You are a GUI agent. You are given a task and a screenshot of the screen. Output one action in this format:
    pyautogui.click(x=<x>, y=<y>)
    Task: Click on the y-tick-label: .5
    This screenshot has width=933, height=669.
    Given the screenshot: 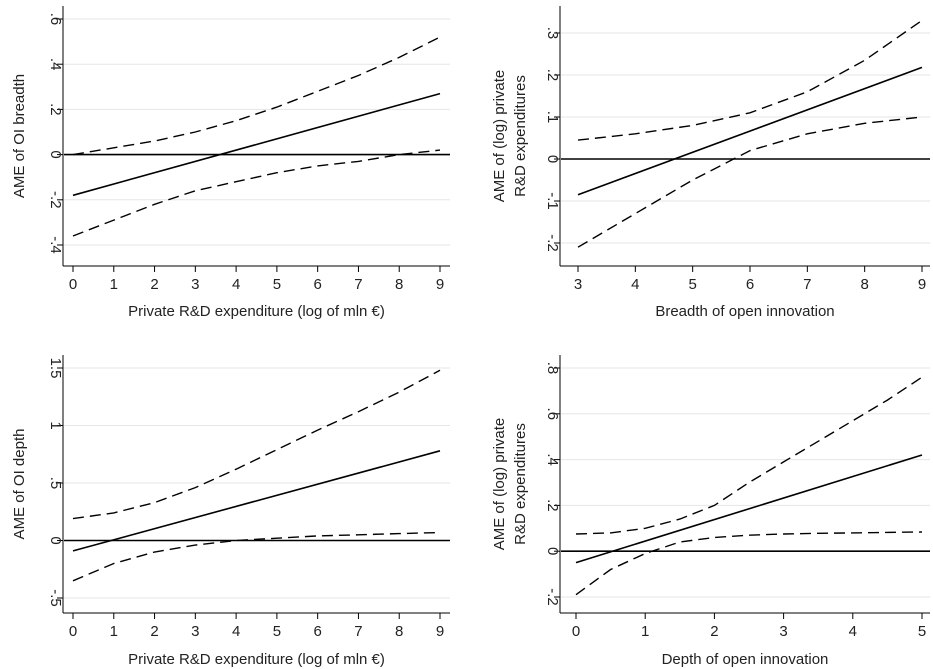 What is the action you would take?
    pyautogui.click(x=55, y=483)
    